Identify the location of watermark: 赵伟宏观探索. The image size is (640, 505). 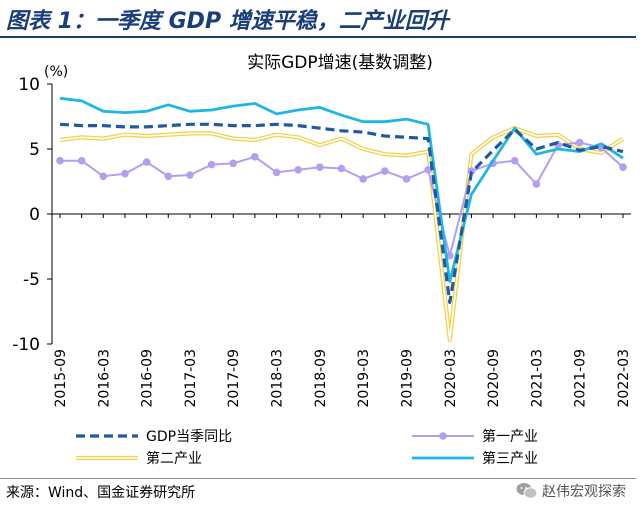
(571, 491).